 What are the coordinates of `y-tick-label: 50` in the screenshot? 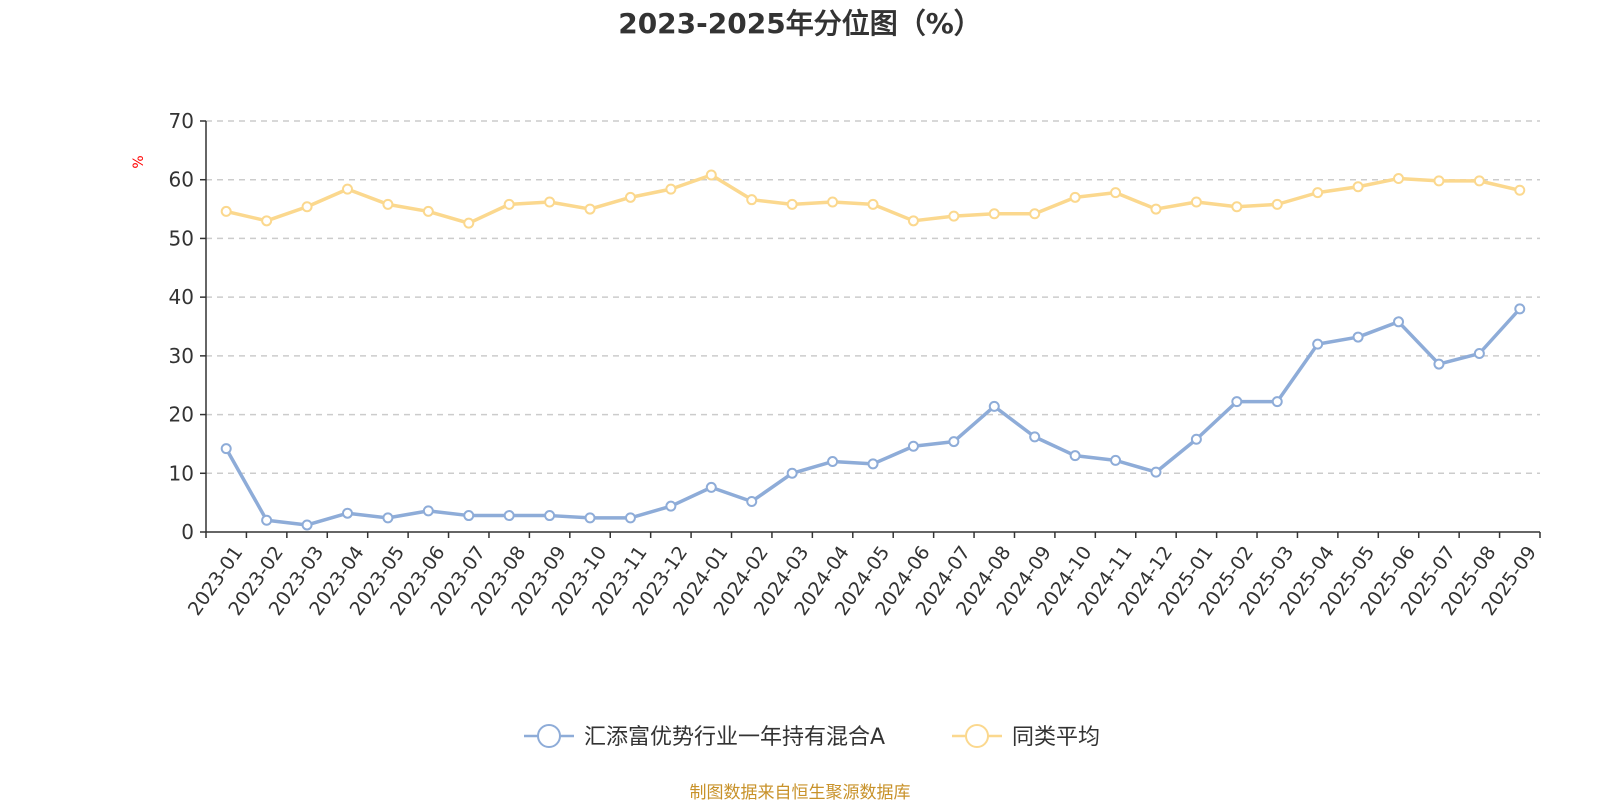 It's located at (181, 238).